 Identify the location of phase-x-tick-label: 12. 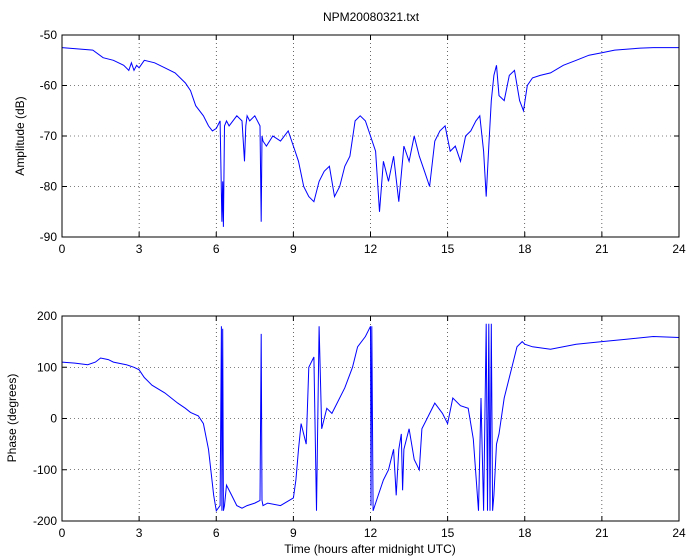
(371, 533).